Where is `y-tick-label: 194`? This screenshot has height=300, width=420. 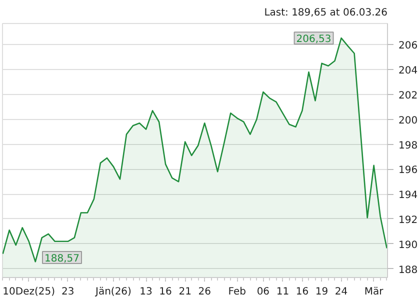 y-tick-label: 194 is located at coordinates (408, 196).